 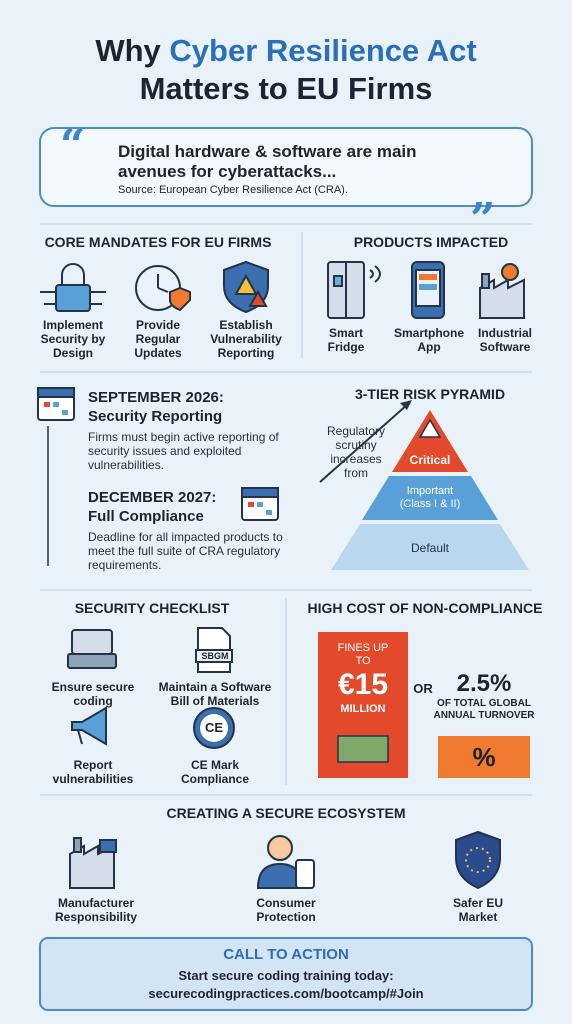 I want to click on mandate-label: Provide Regular Updates, so click(x=158, y=339).